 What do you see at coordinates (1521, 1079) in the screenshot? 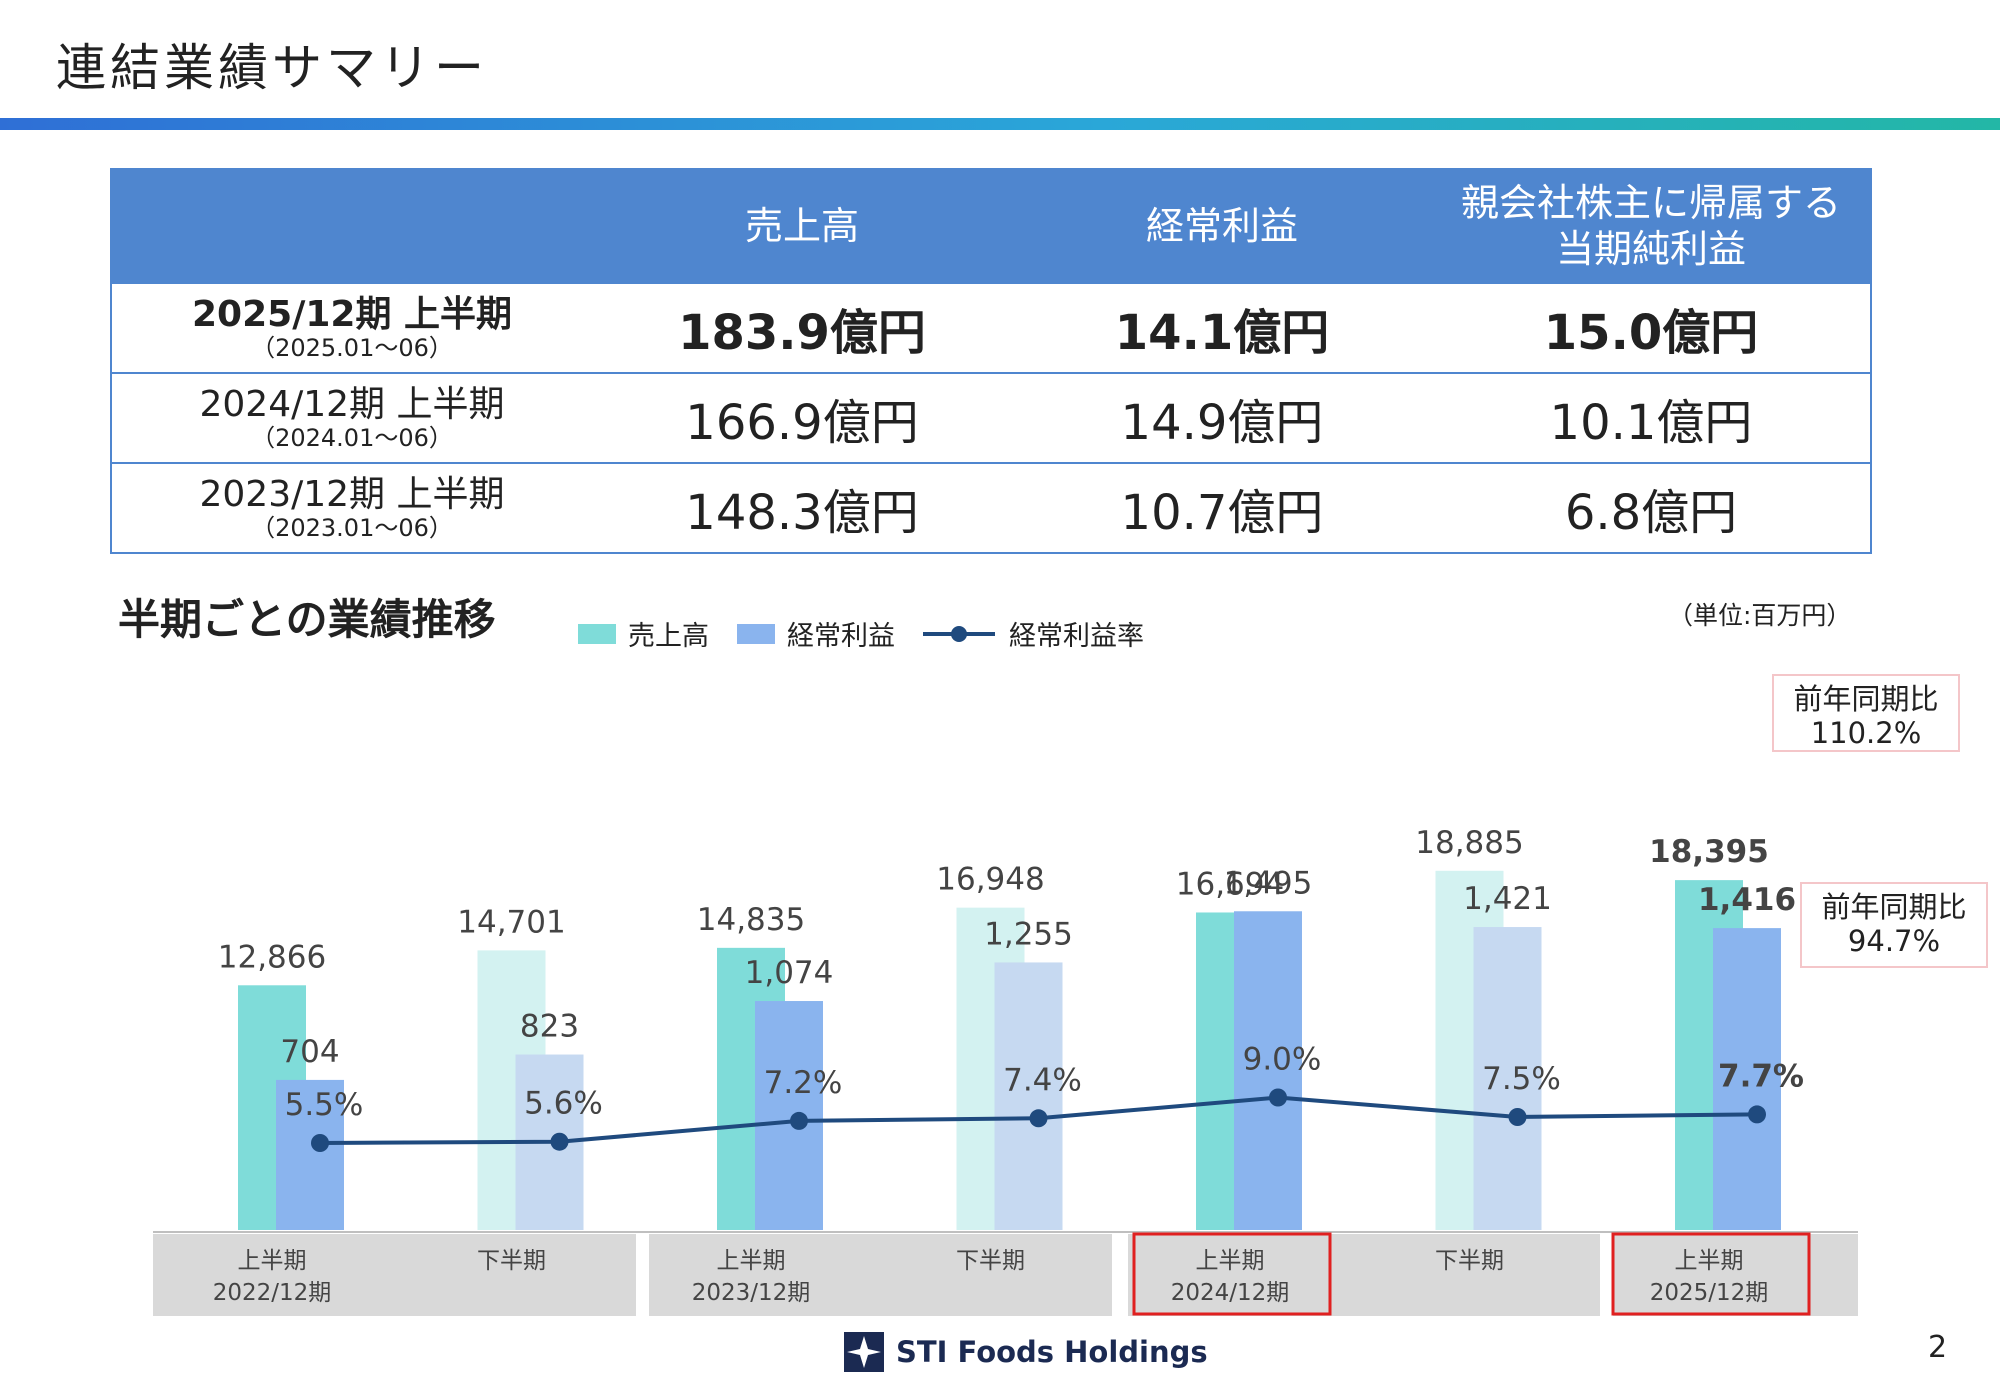
I see `margin-data-label: 7.5%` at bounding box center [1521, 1079].